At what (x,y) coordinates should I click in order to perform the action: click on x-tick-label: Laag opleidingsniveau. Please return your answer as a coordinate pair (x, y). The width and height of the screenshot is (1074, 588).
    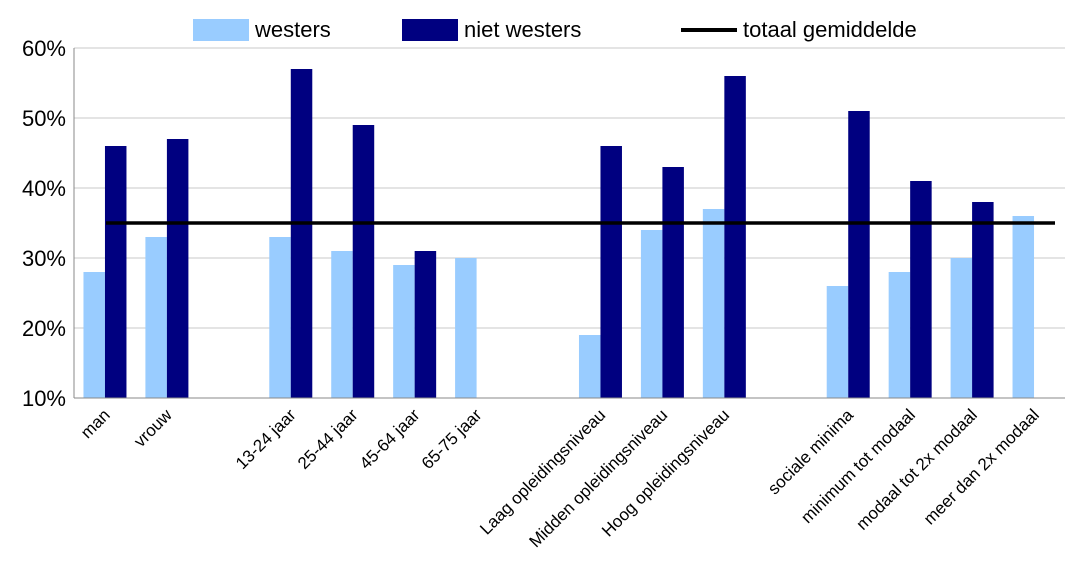
    Looking at the image, I should click on (542, 471).